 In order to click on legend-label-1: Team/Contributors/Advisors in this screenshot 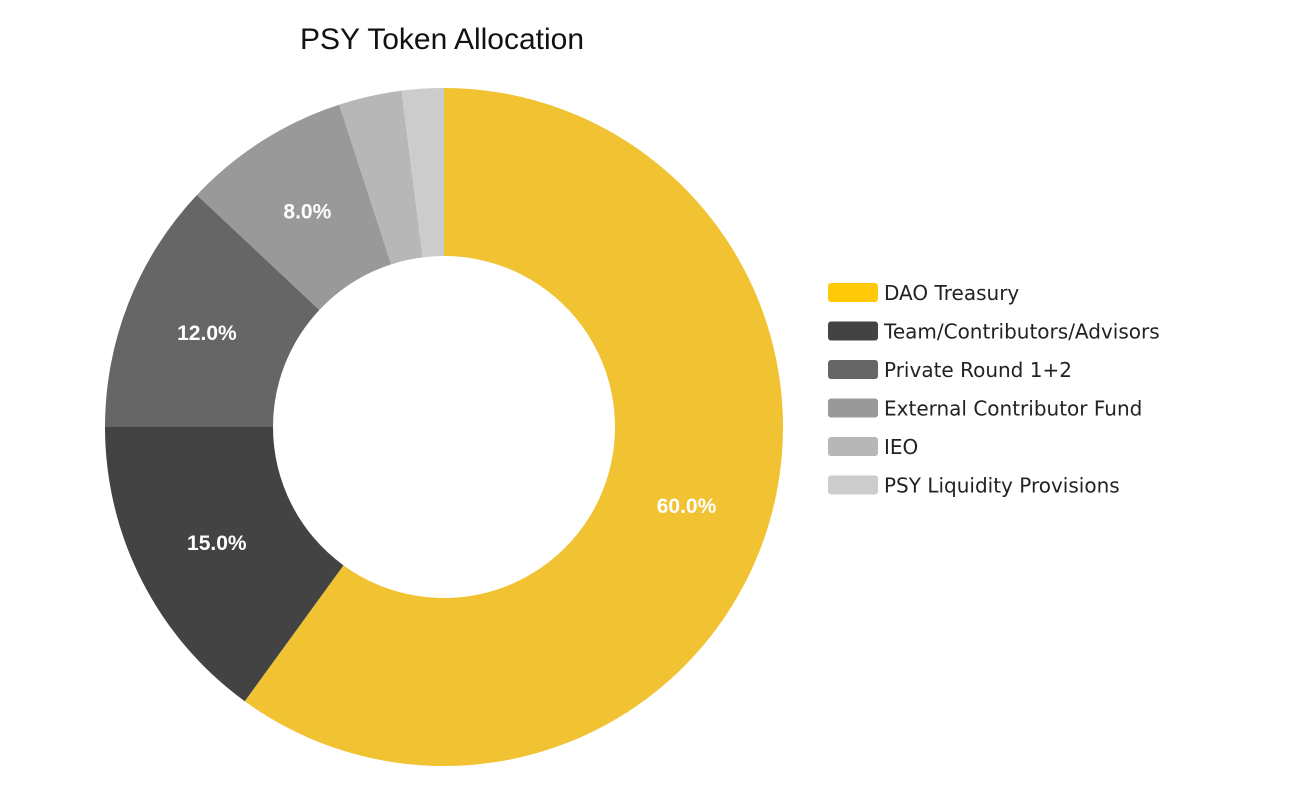, I will do `click(1021, 332)`.